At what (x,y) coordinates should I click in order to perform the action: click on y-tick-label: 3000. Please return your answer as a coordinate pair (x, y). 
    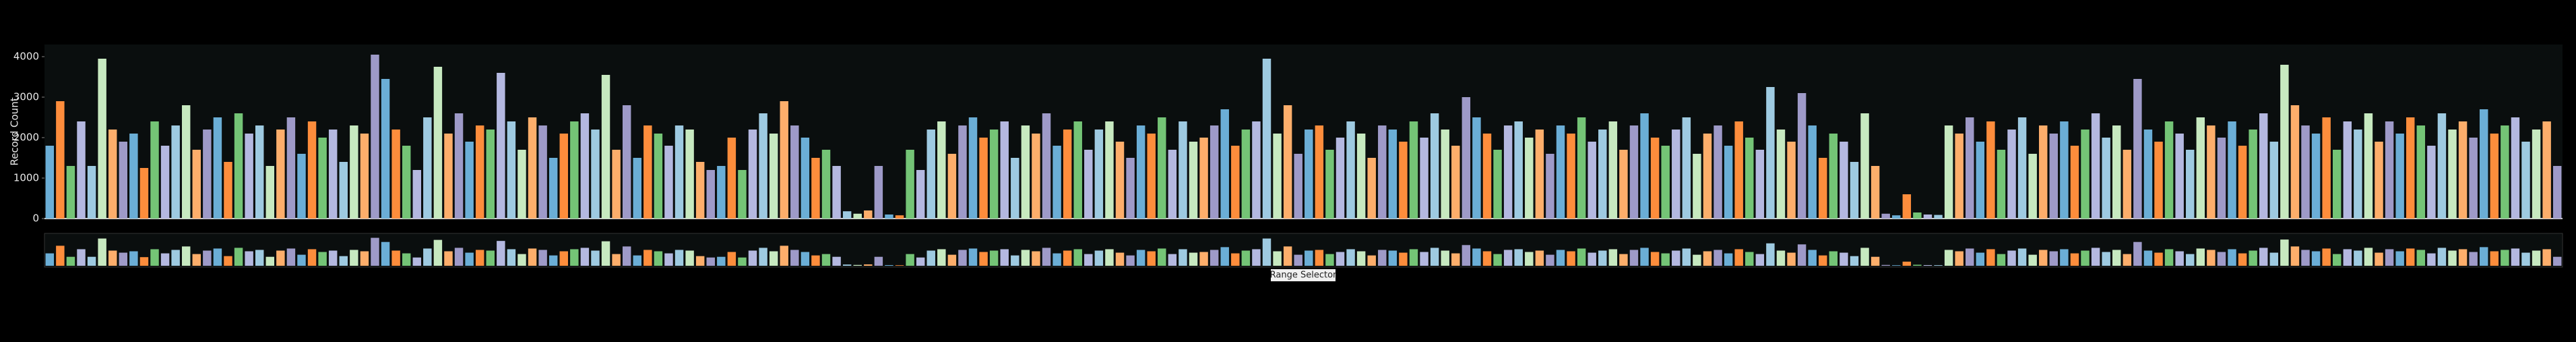
    Looking at the image, I should click on (26, 97).